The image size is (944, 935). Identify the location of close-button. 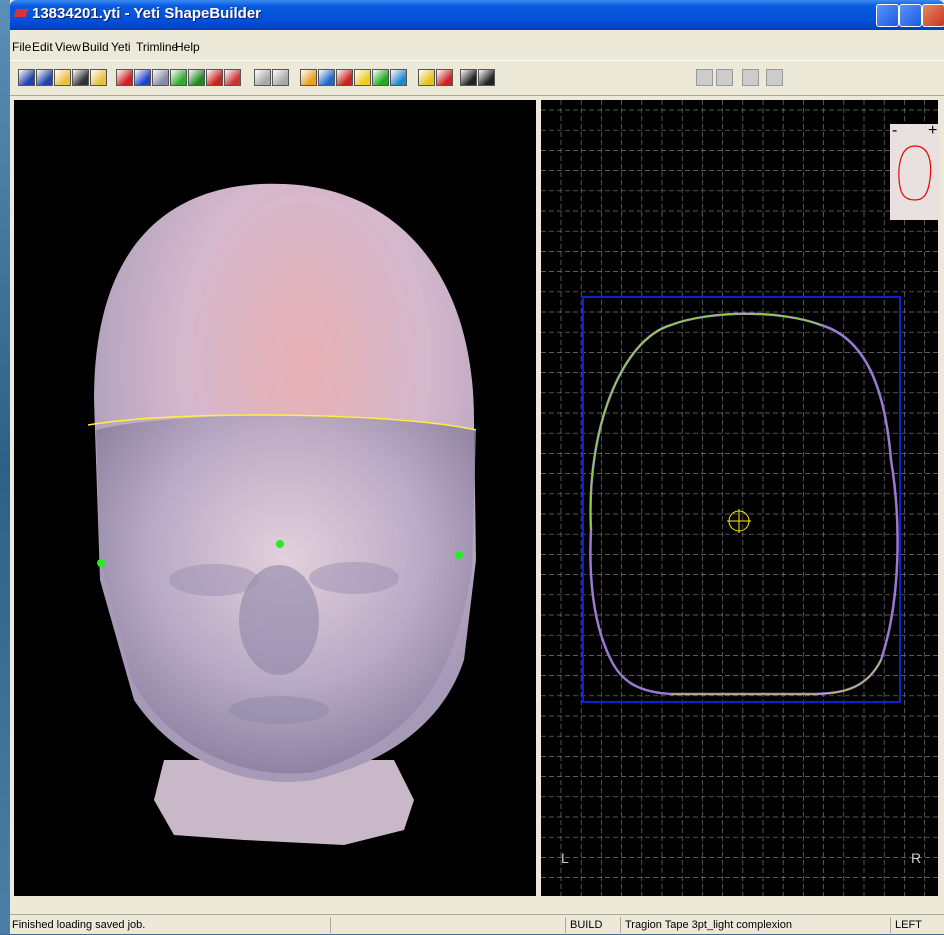
(933, 15).